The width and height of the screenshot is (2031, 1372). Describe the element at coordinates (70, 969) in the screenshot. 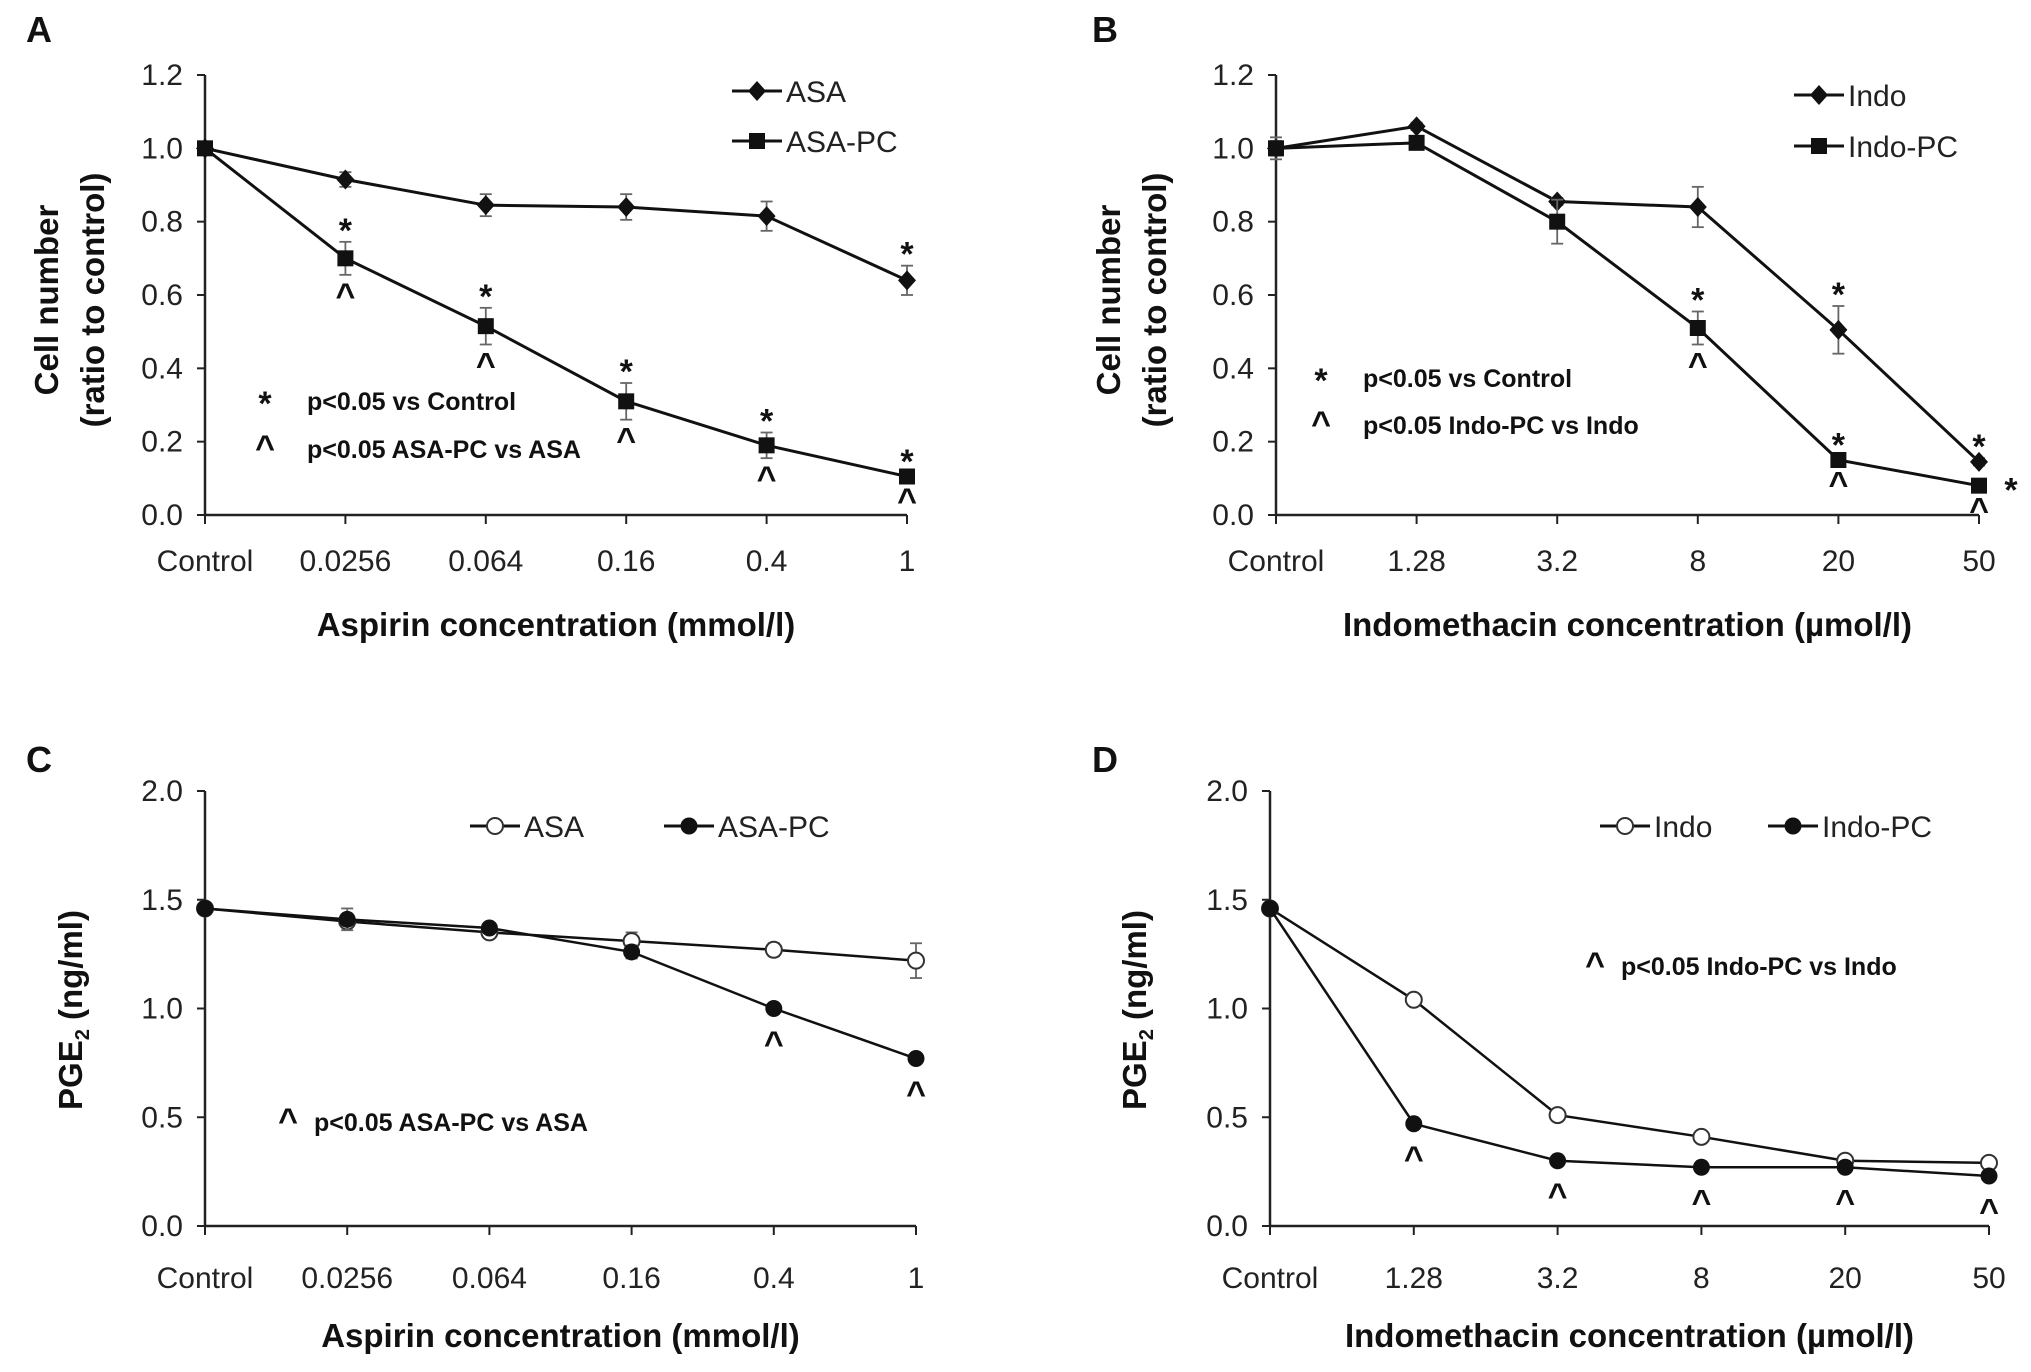

I see `y-axis-title-unit: (ng/ml)` at that location.